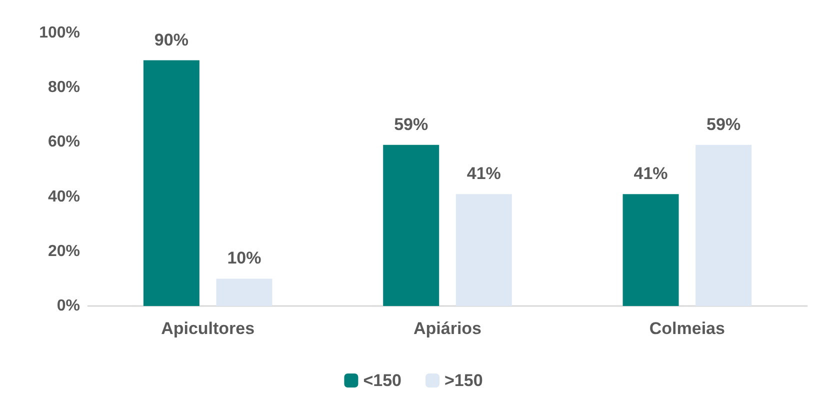 This screenshot has width=827, height=402. Describe the element at coordinates (64, 197) in the screenshot. I see `y-tick-label: 40%` at that location.